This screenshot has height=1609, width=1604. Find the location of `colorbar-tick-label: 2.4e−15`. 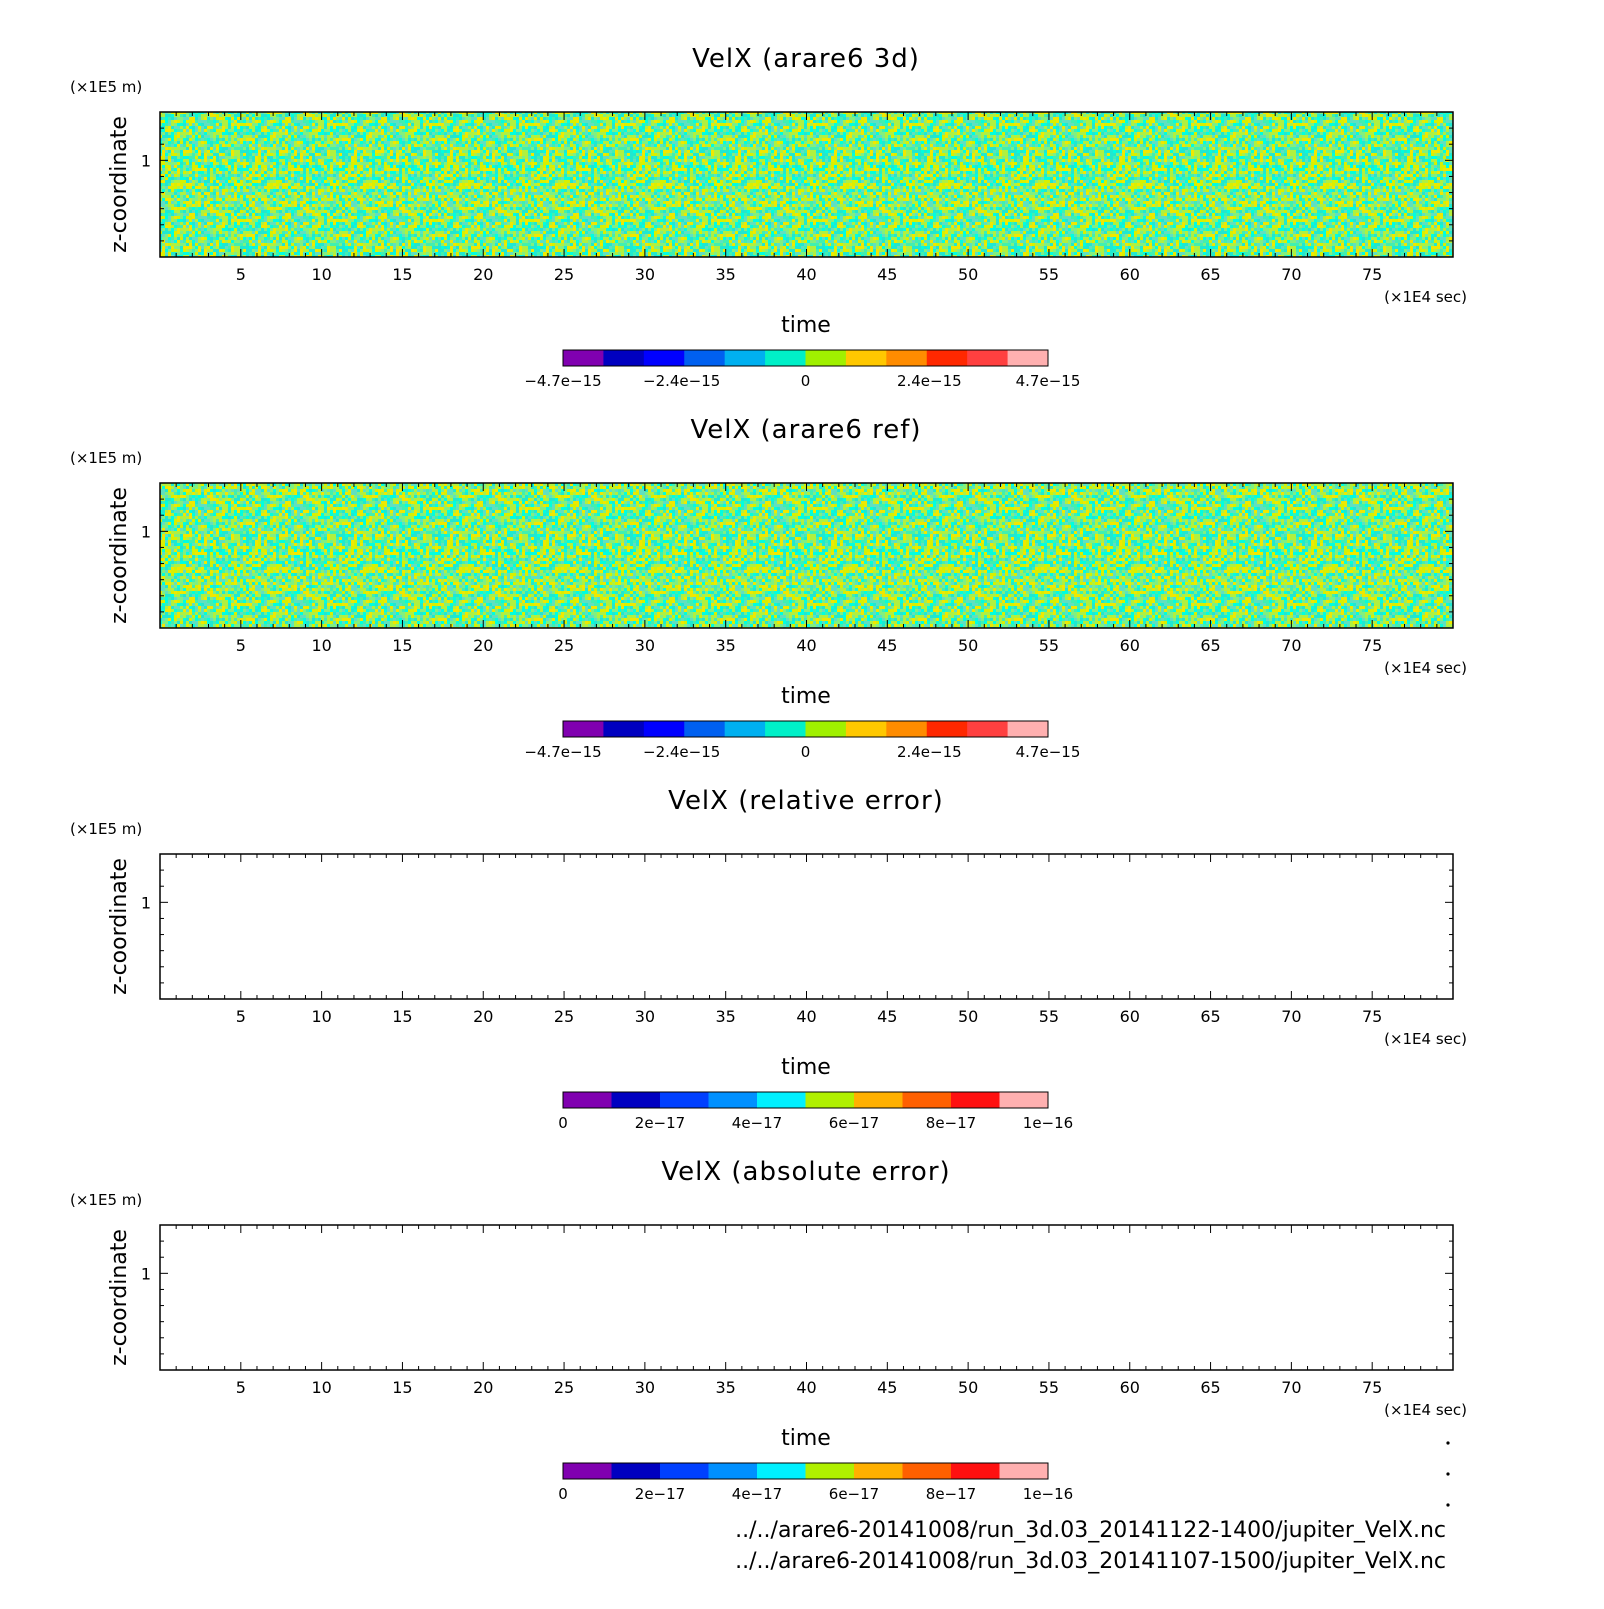

colorbar-tick-label: 2.4e−15 is located at coordinates (929, 381).